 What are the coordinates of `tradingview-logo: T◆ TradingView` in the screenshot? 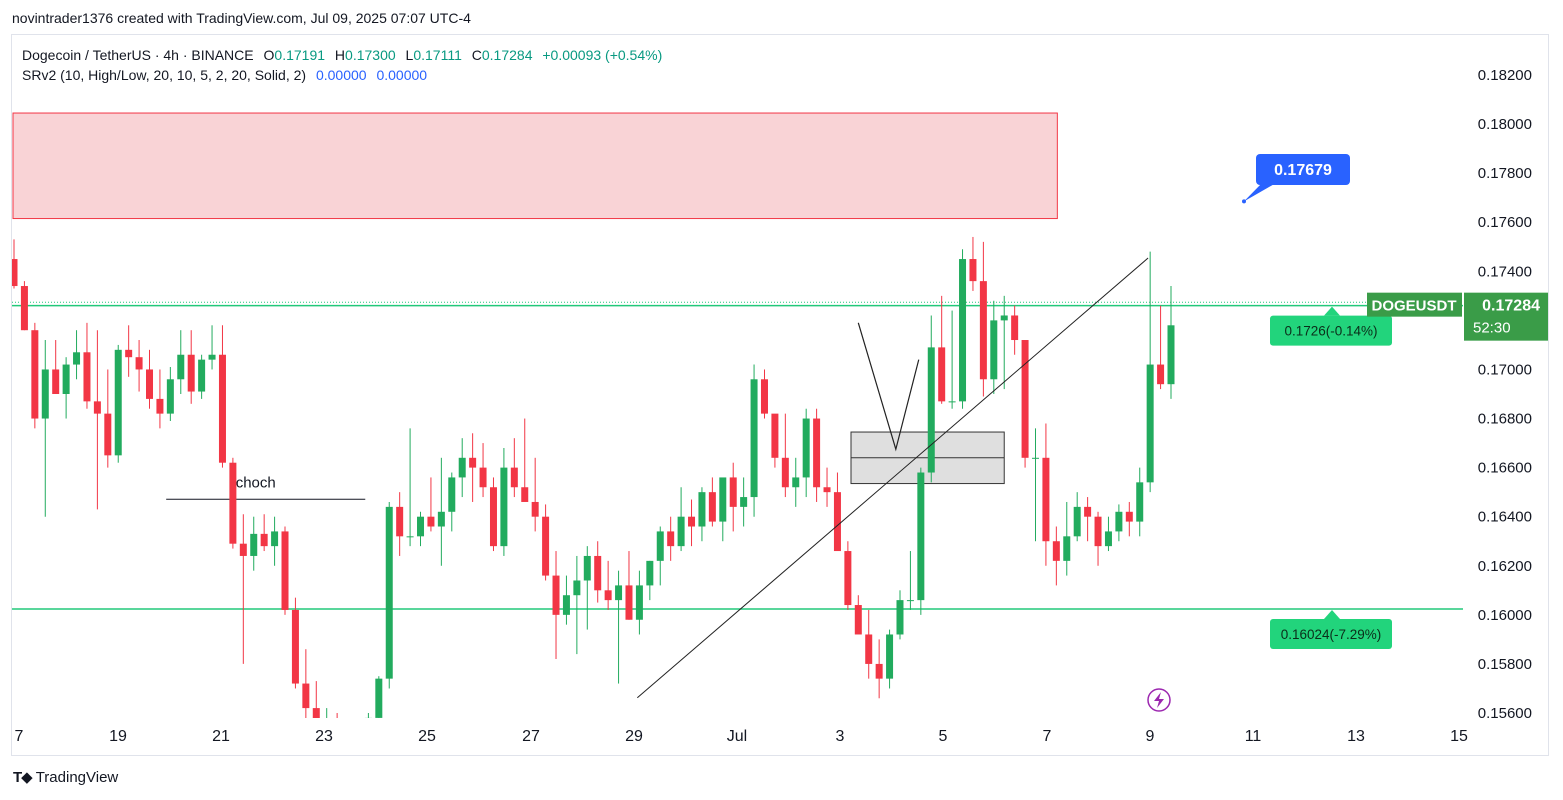 It's located at (66, 777).